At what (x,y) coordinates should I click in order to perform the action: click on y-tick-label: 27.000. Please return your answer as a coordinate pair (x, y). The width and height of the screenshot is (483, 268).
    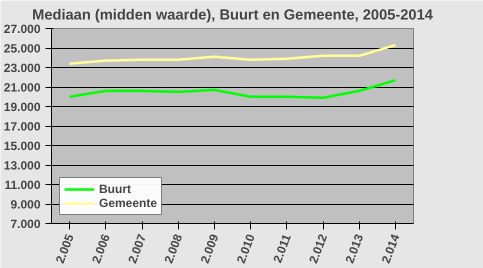
    Looking at the image, I should click on (22, 29).